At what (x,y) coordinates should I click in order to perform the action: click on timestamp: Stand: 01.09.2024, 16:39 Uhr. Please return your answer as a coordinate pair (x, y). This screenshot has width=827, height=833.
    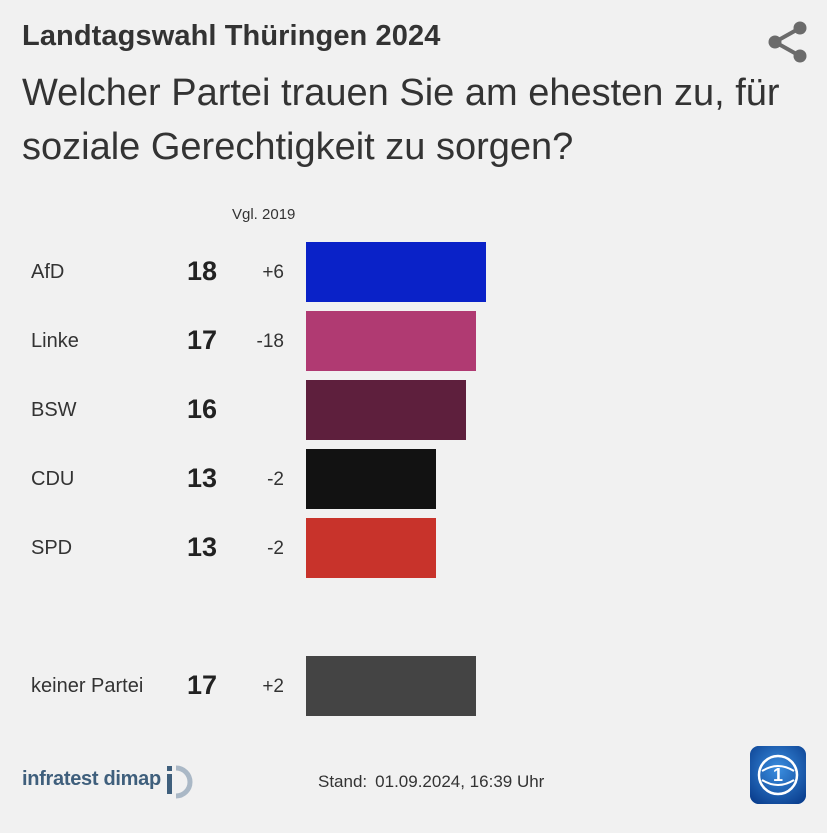
    Looking at the image, I should click on (431, 782).